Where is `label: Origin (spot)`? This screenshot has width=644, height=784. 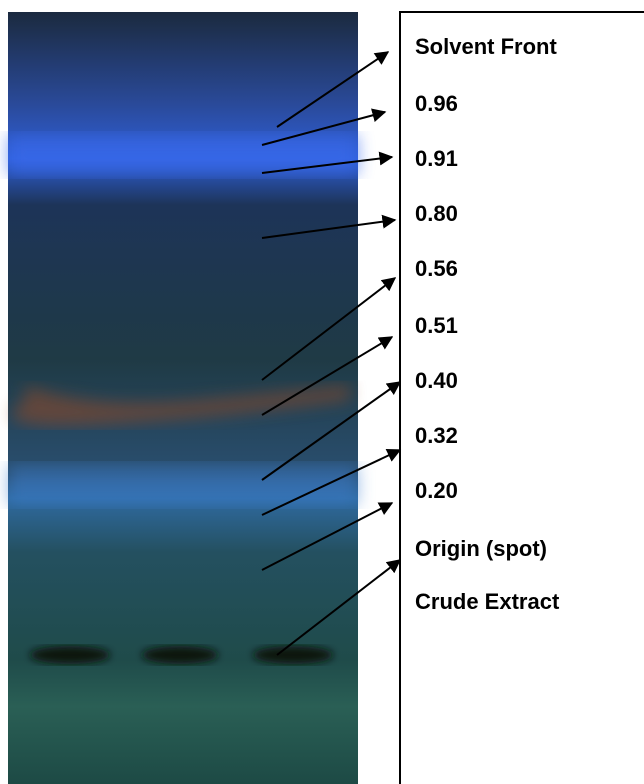 label: Origin (spot) is located at coordinates (481, 548).